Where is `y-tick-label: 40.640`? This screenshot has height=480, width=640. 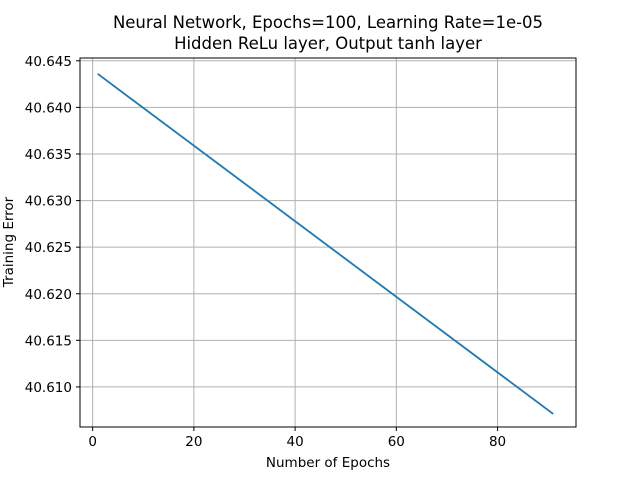 y-tick-label: 40.640 is located at coordinates (48, 108).